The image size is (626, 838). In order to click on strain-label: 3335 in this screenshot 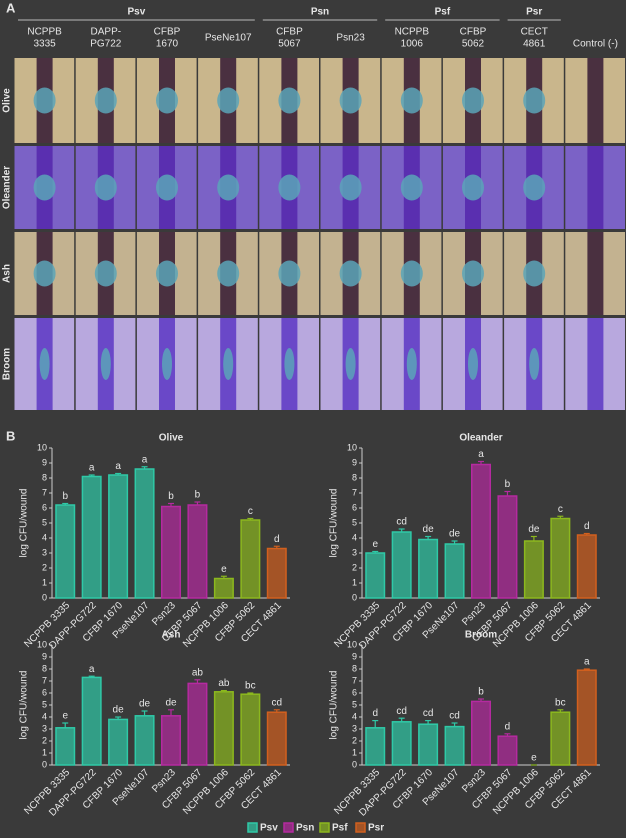, I will do `click(44, 44)`.